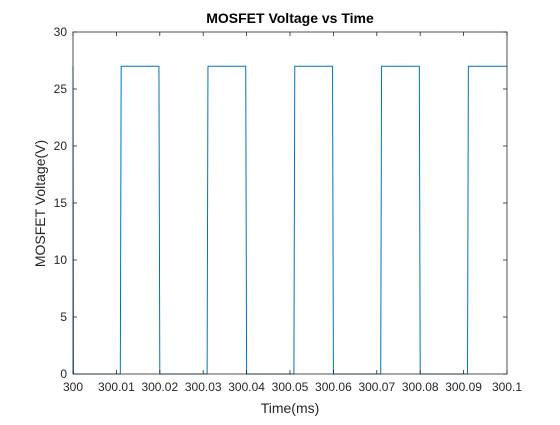  What do you see at coordinates (290, 408) in the screenshot?
I see `x-axis-label: Time(ms)` at bounding box center [290, 408].